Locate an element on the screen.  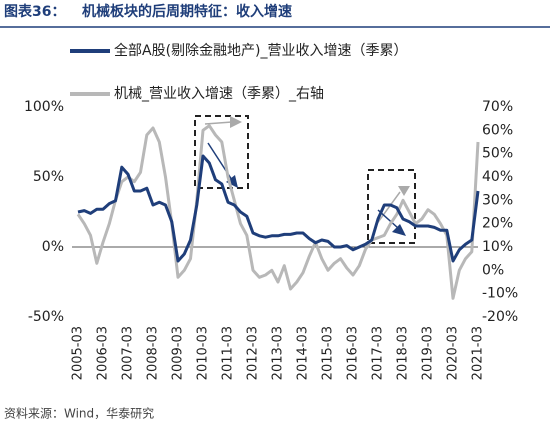
x-tick-label: 2009-03 is located at coordinates (178, 353).